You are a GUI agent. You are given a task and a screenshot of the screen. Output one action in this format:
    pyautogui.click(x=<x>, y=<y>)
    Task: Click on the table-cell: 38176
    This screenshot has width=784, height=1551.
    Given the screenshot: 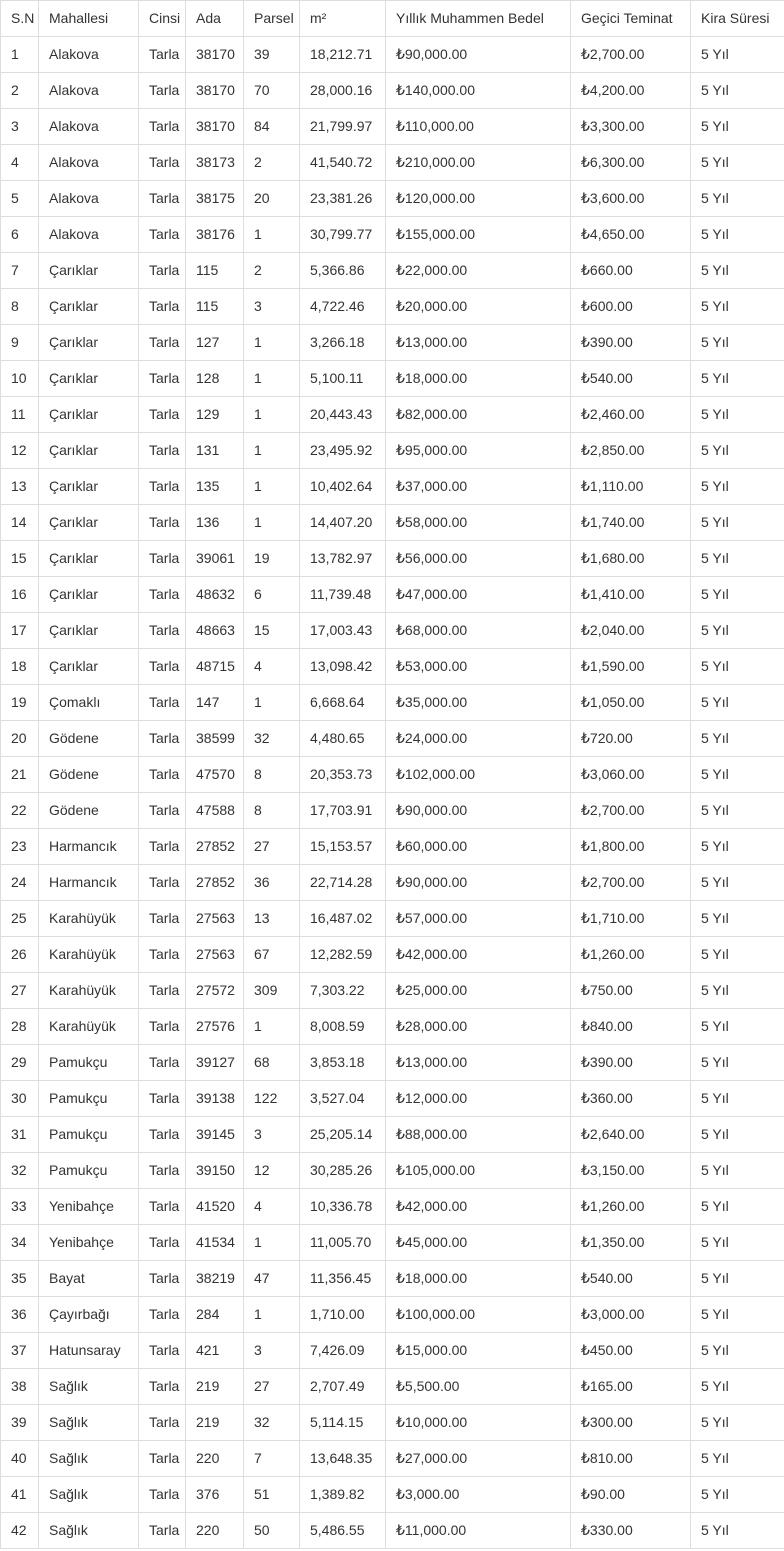 What is the action you would take?
    pyautogui.click(x=214, y=234)
    